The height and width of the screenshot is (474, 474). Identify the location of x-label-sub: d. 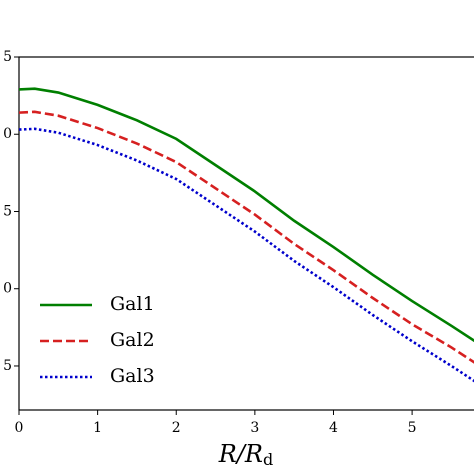
(268, 459).